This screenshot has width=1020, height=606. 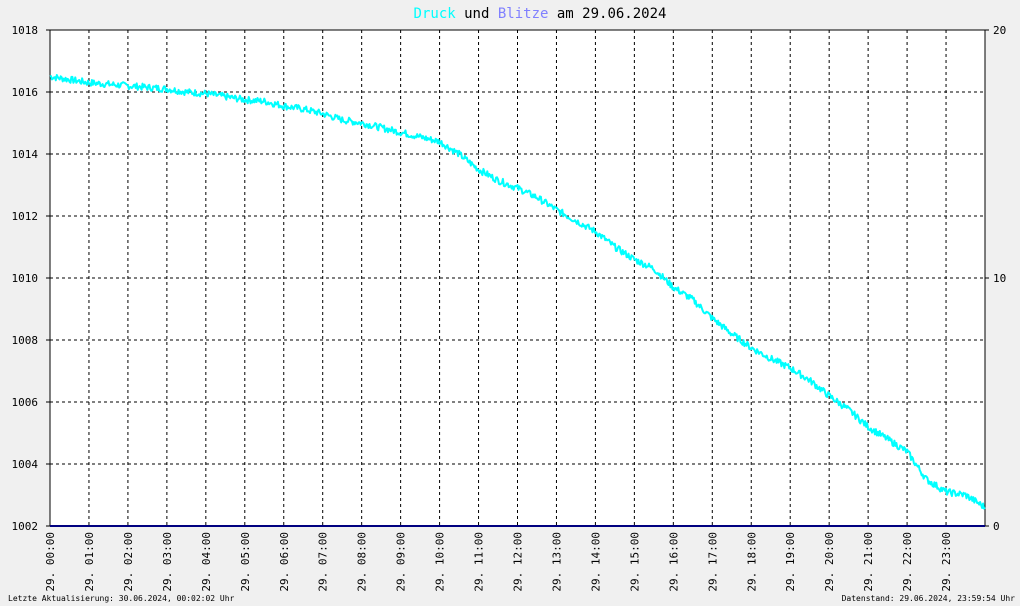 What do you see at coordinates (518, 562) in the screenshot?
I see `x-tick-label: 29. 12:00` at bounding box center [518, 562].